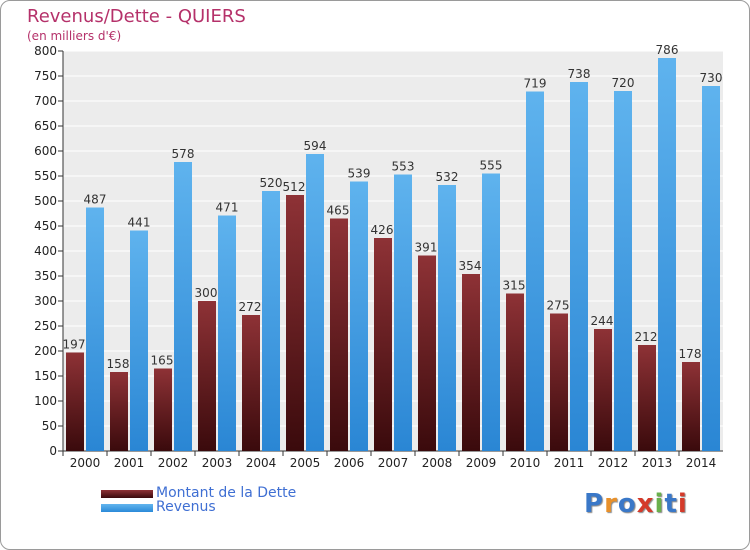 Image resolution: width=750 pixels, height=550 pixels. I want to click on data-label-revenus: 578, so click(183, 154).